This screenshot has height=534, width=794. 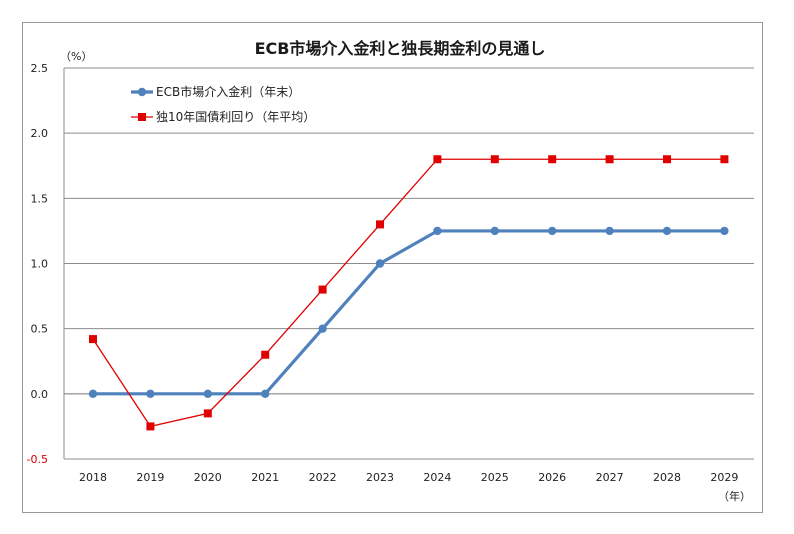 What do you see at coordinates (37, 459) in the screenshot?
I see `y-tick-label: -0.5` at bounding box center [37, 459].